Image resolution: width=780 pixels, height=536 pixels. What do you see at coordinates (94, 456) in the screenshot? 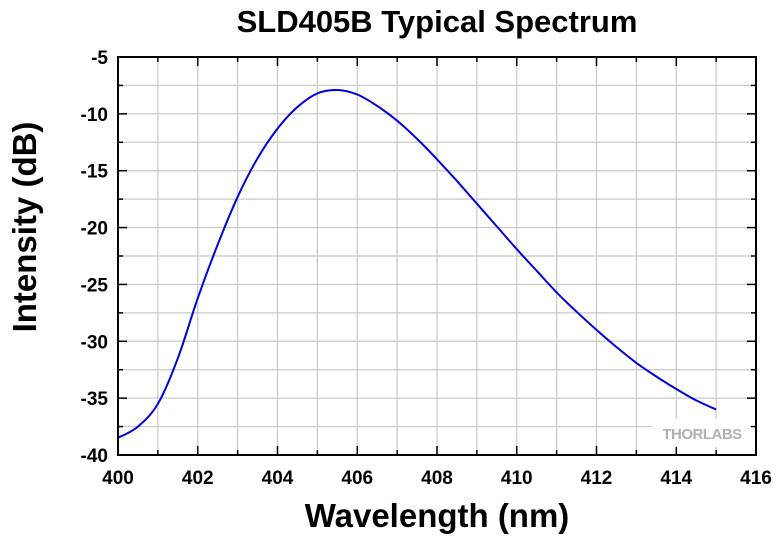
I see `y-tick-label: -40` at bounding box center [94, 456].